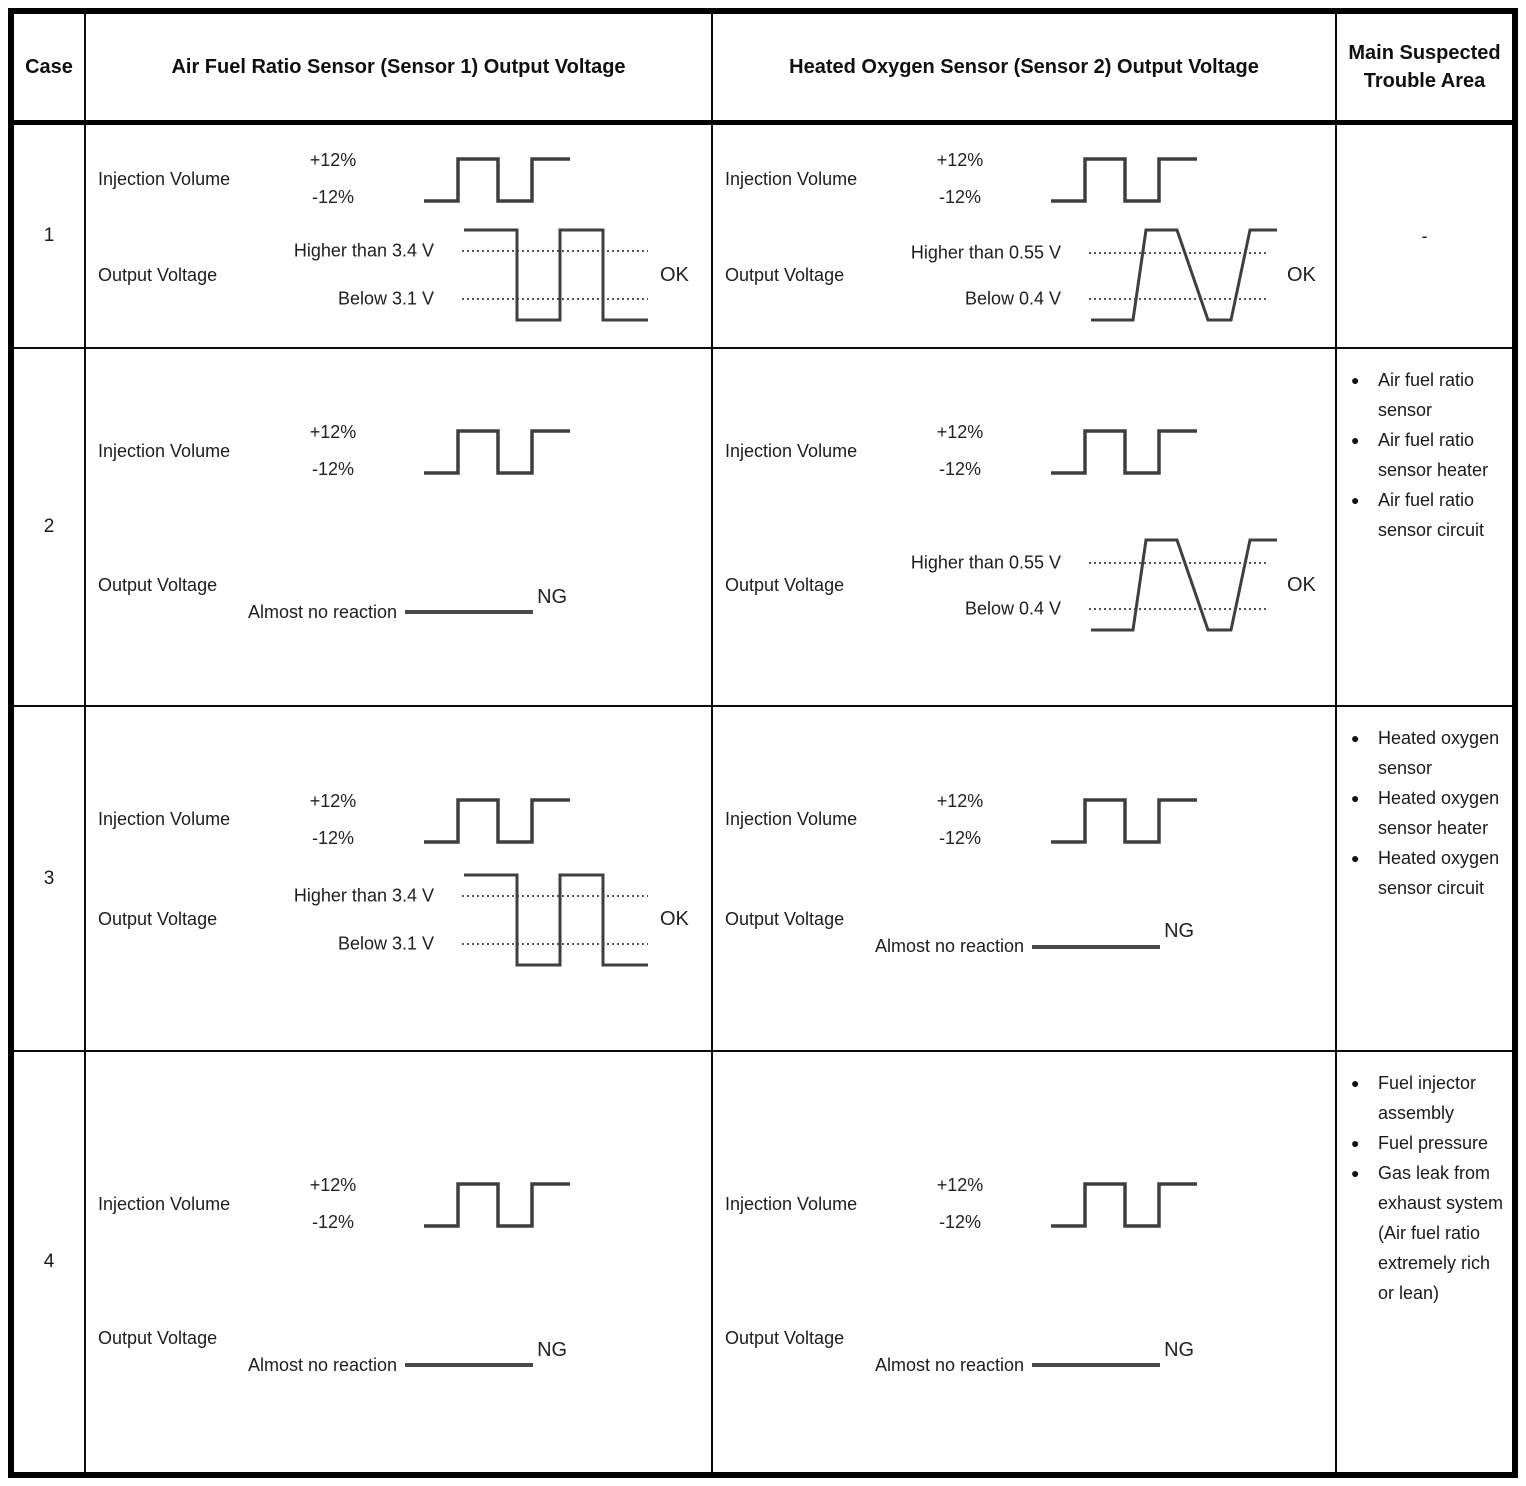 This screenshot has height=1486, width=1526. What do you see at coordinates (1427, 1143) in the screenshot?
I see `trouble-item: Fuel pressure` at bounding box center [1427, 1143].